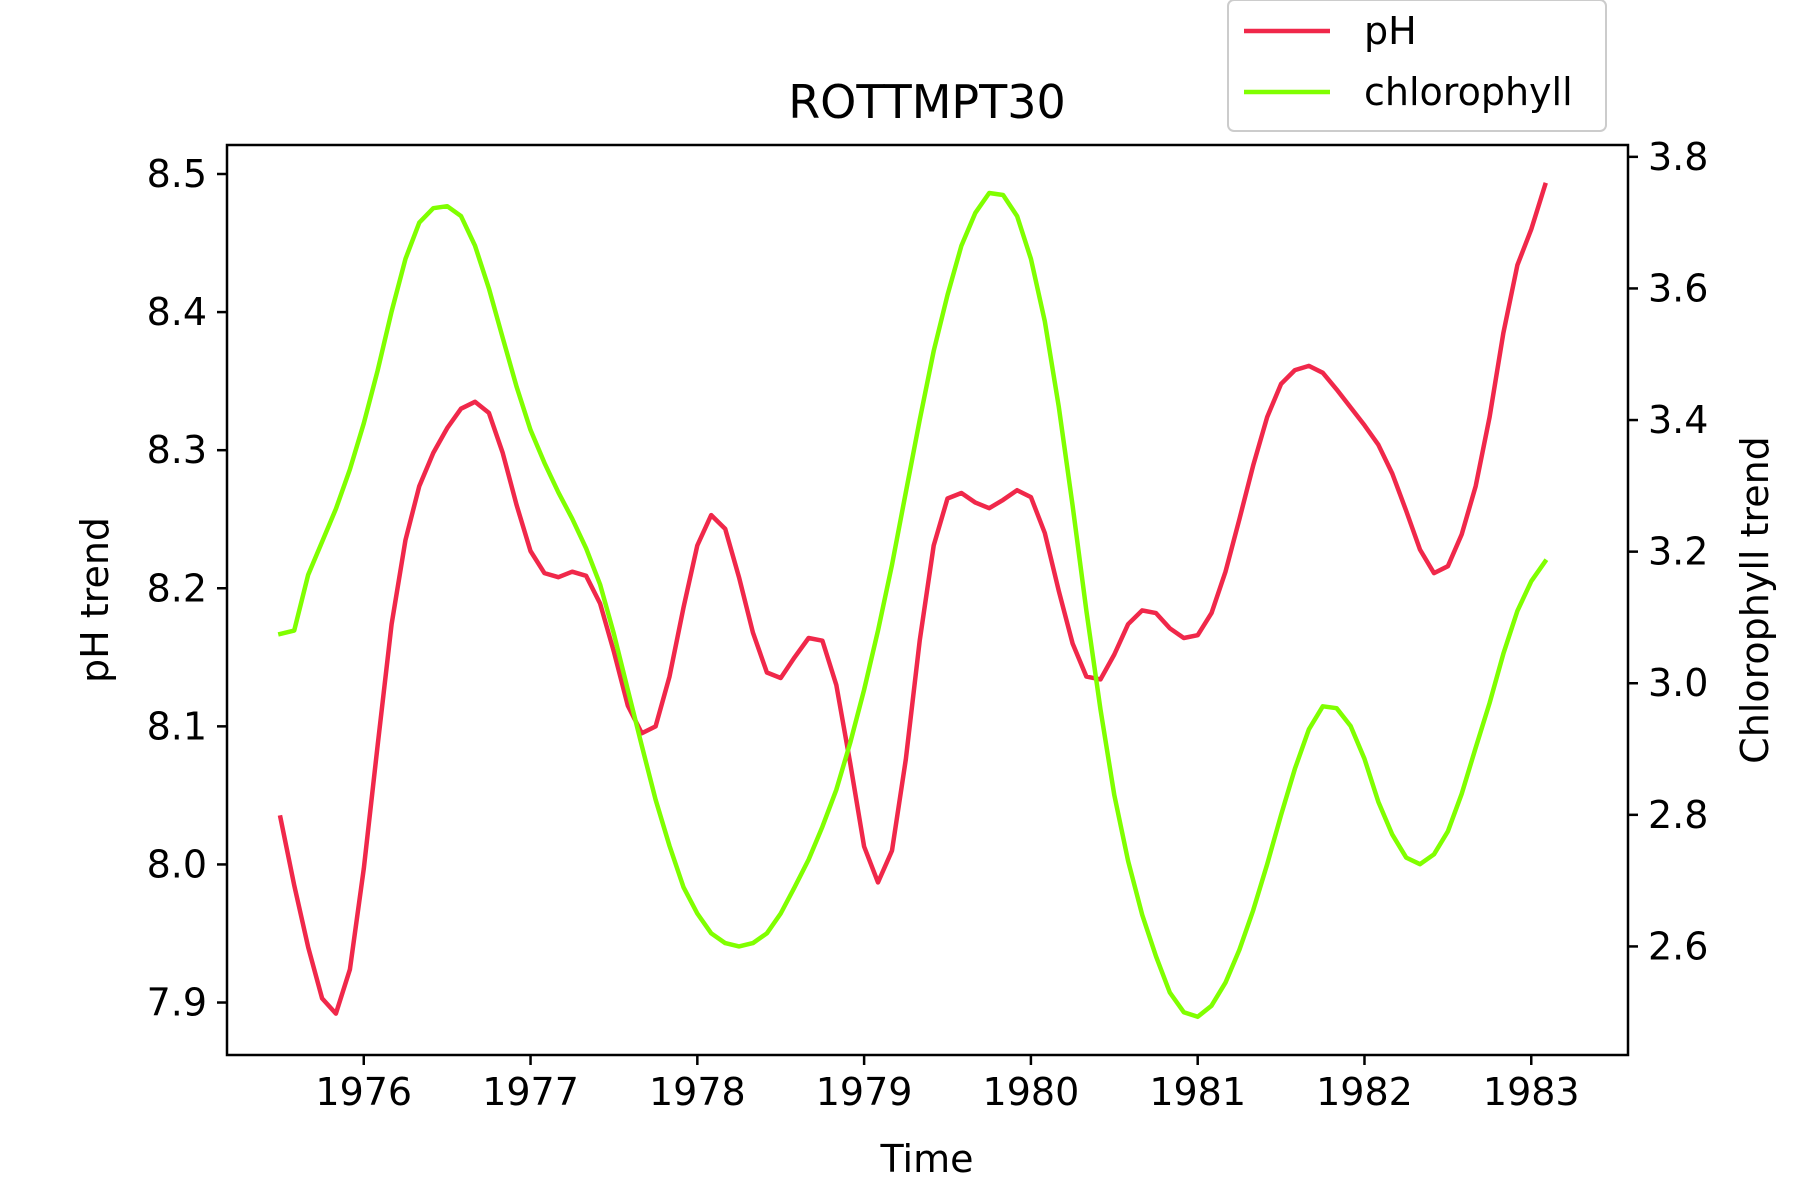  I want to click on y-left-tick-label: 8.3, so click(177, 450).